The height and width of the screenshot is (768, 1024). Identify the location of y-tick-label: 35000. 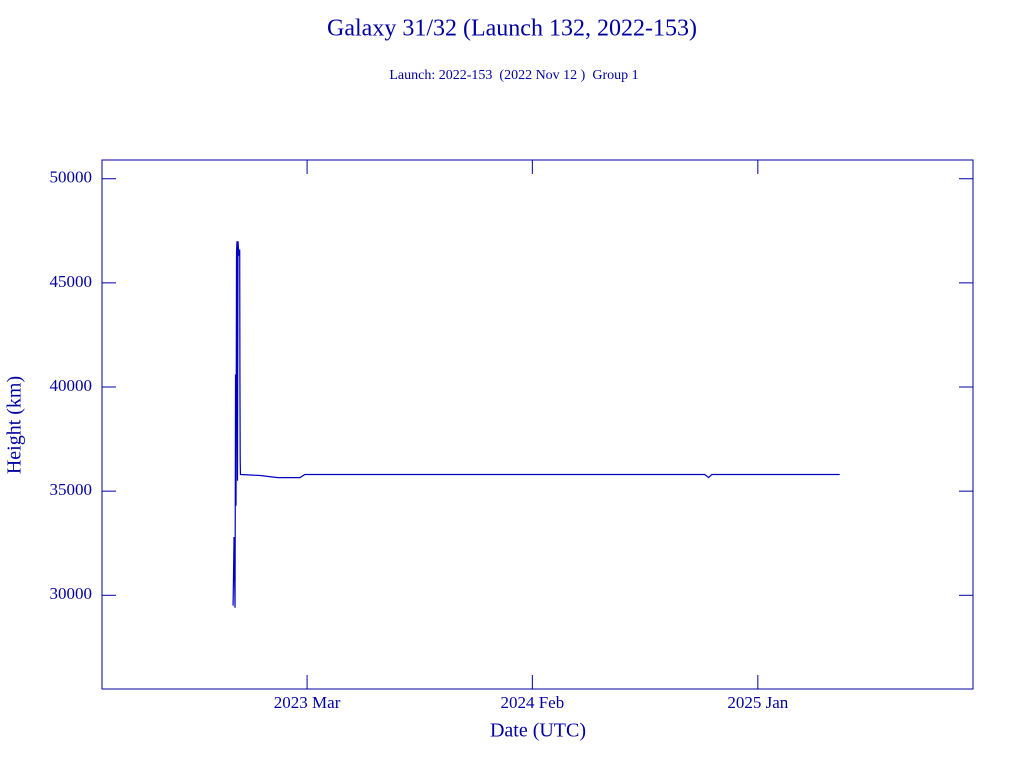
(71, 489).